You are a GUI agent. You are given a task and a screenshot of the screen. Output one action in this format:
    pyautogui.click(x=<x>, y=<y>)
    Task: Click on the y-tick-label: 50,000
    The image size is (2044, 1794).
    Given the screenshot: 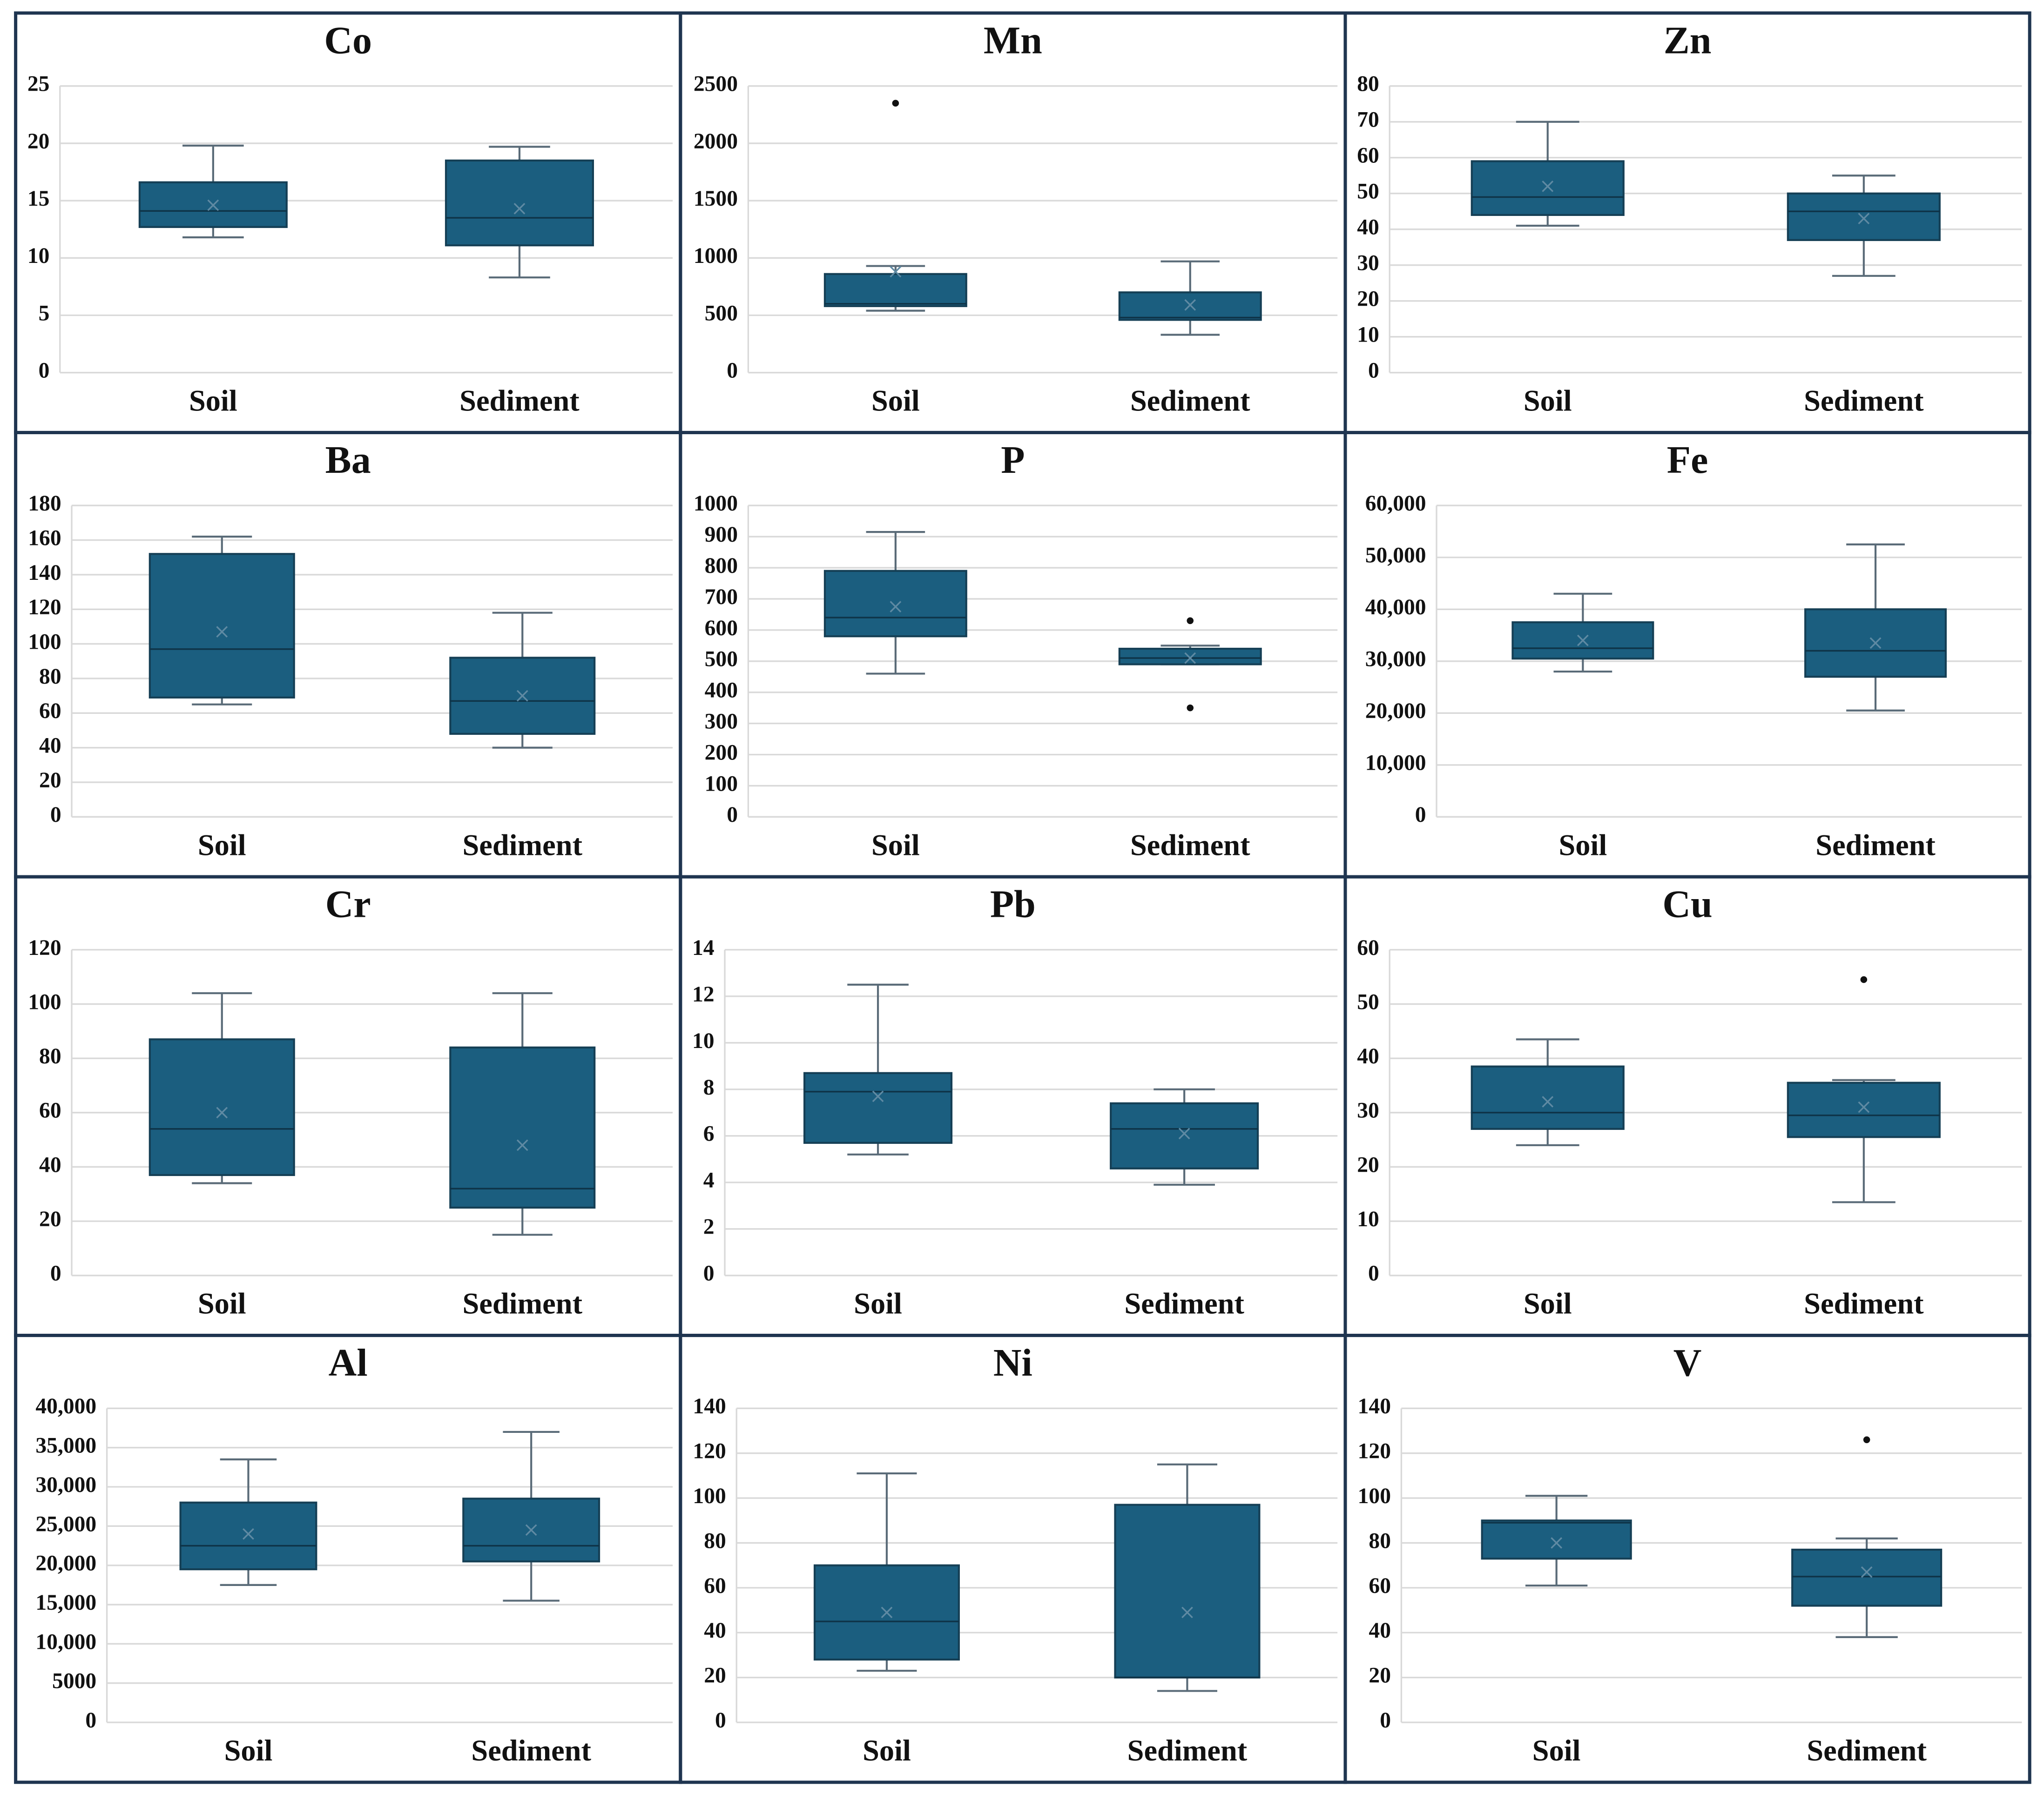 What is the action you would take?
    pyautogui.click(x=1395, y=556)
    